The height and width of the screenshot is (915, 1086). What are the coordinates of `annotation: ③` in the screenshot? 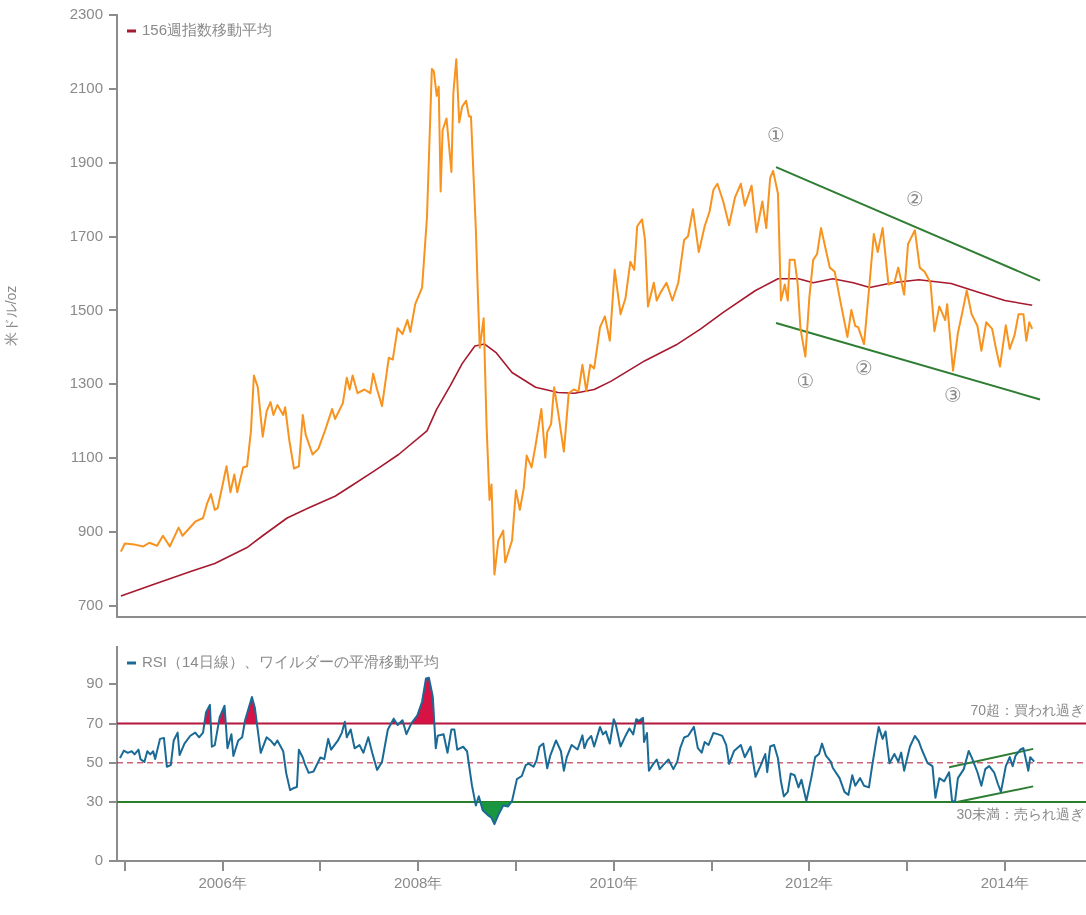 It's located at (953, 394).